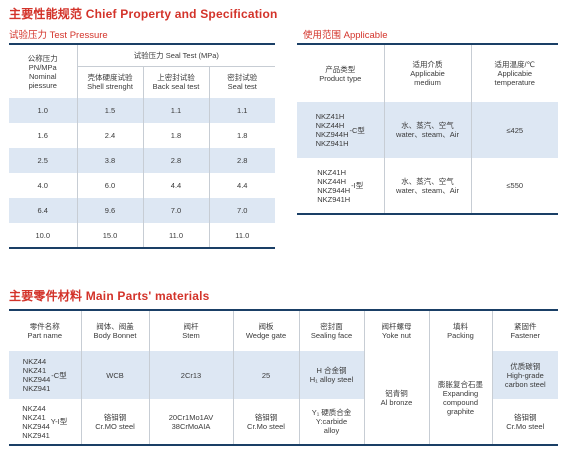 The width and height of the screenshot is (568, 455). Describe the element at coordinates (176, 82) in the screenshot. I see `back-seal-header: 上密封试验 Back seal test` at that location.